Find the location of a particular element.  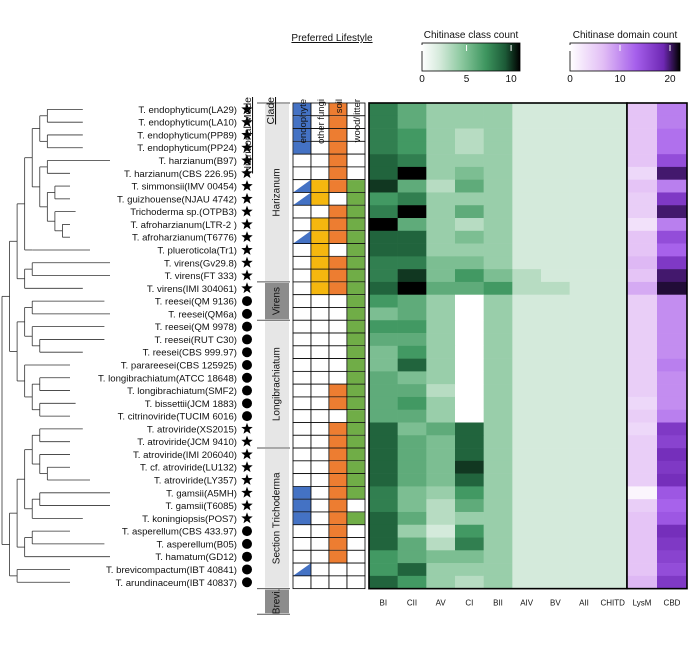

clade-label: Virens is located at coordinates (277, 301).